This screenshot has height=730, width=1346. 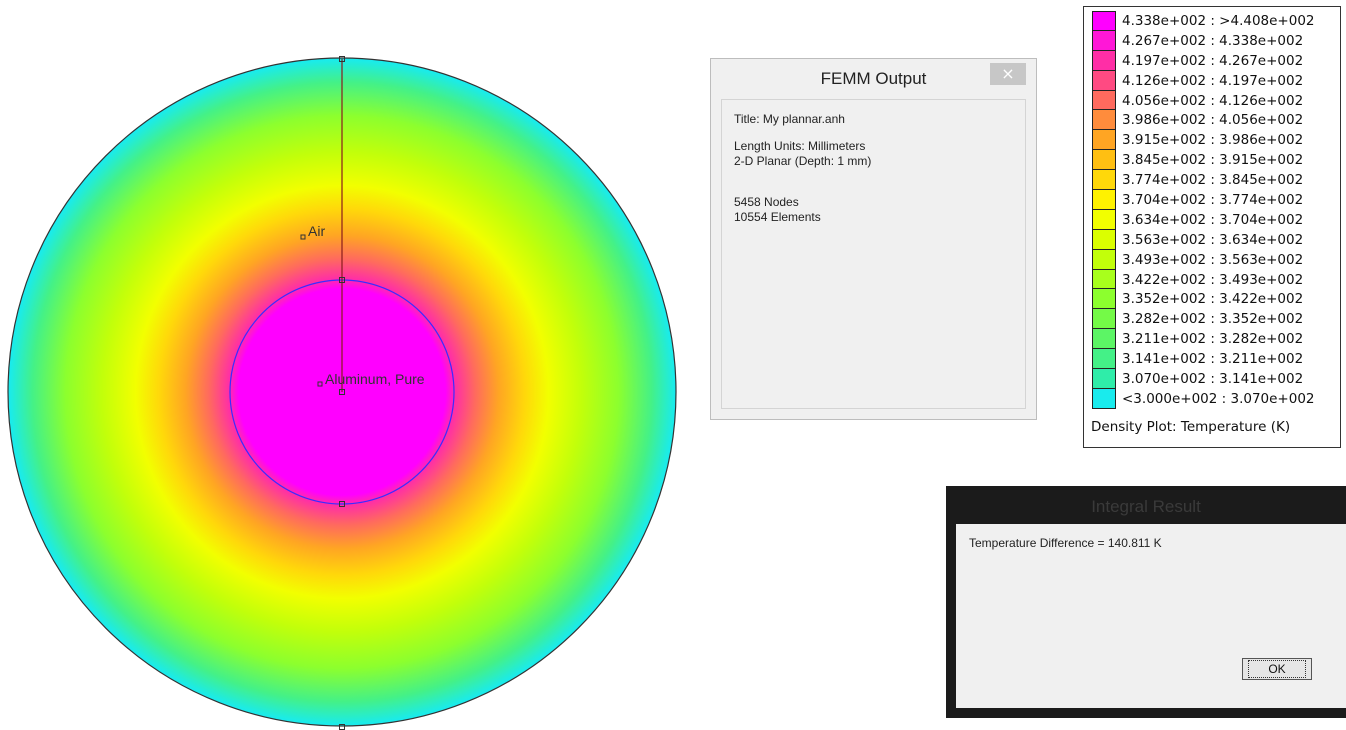 What do you see at coordinates (1065, 543) in the screenshot?
I see `integral-result-text: Temperature Difference = 140.811 K` at bounding box center [1065, 543].